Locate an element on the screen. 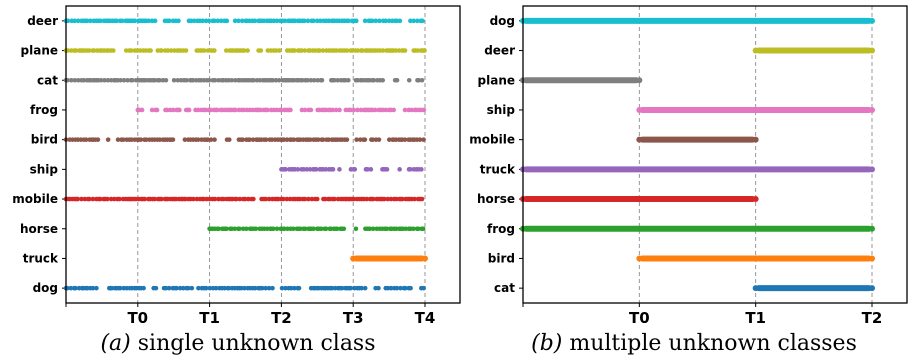  y-label-b-truck: truck is located at coordinates (498, 169).